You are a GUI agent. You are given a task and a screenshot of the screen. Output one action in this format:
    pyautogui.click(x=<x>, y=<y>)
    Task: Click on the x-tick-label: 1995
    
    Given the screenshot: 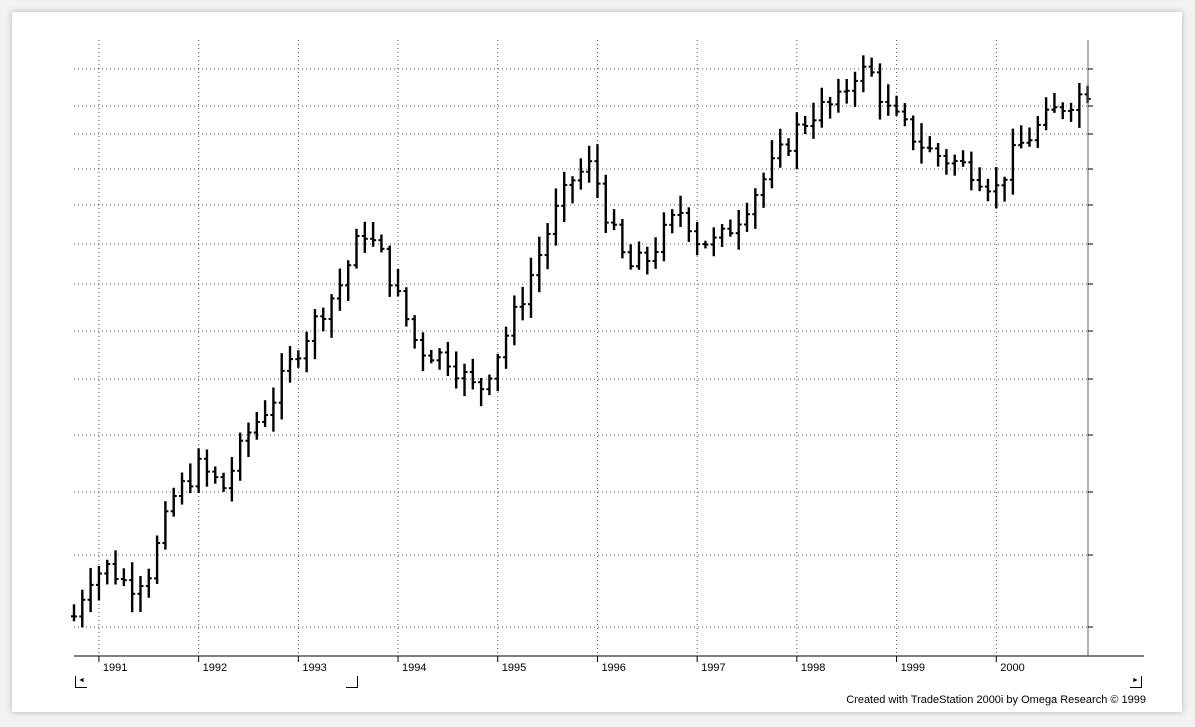 What is the action you would take?
    pyautogui.click(x=514, y=668)
    